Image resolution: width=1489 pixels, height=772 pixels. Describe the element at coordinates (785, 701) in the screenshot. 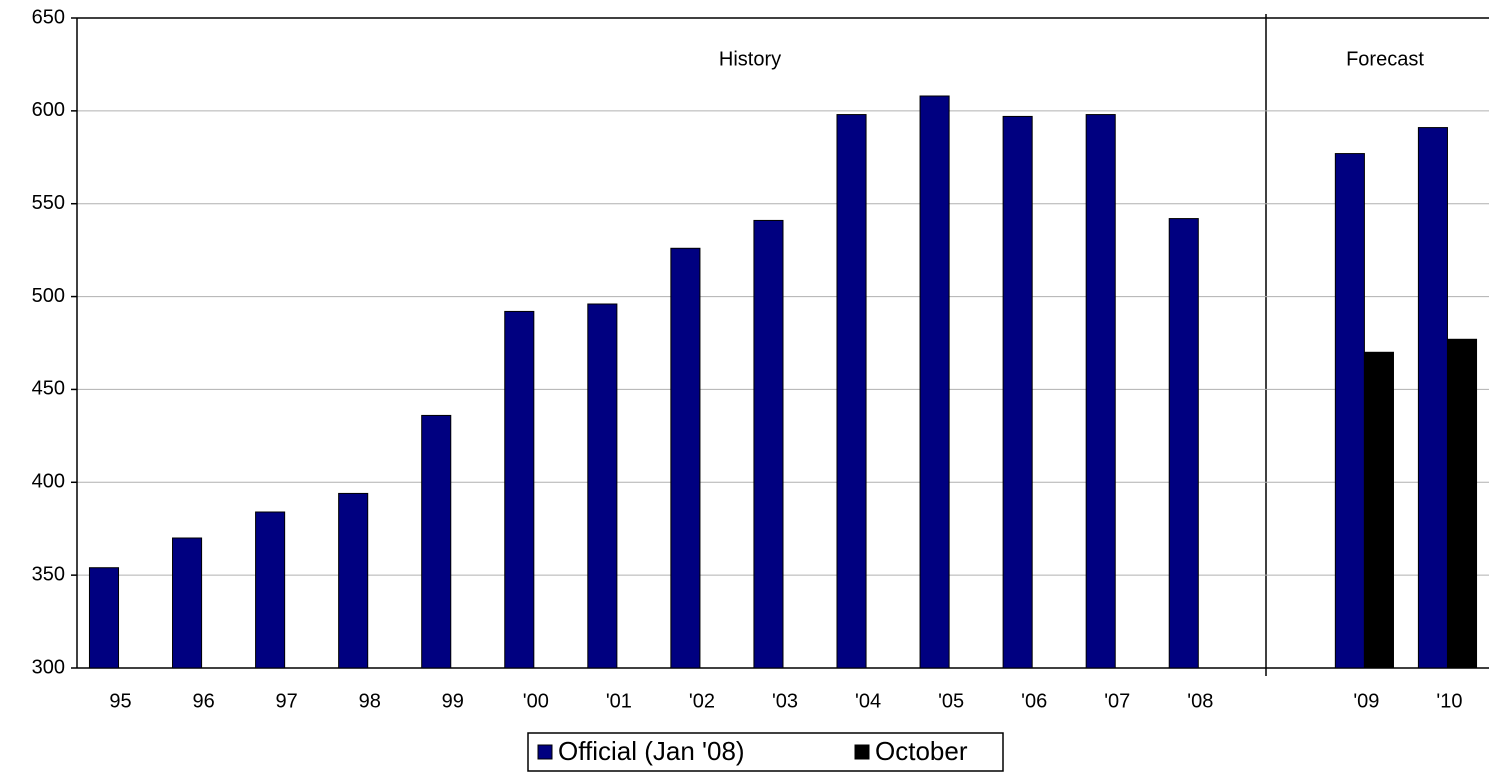

I see `x-tick-label: '03` at that location.